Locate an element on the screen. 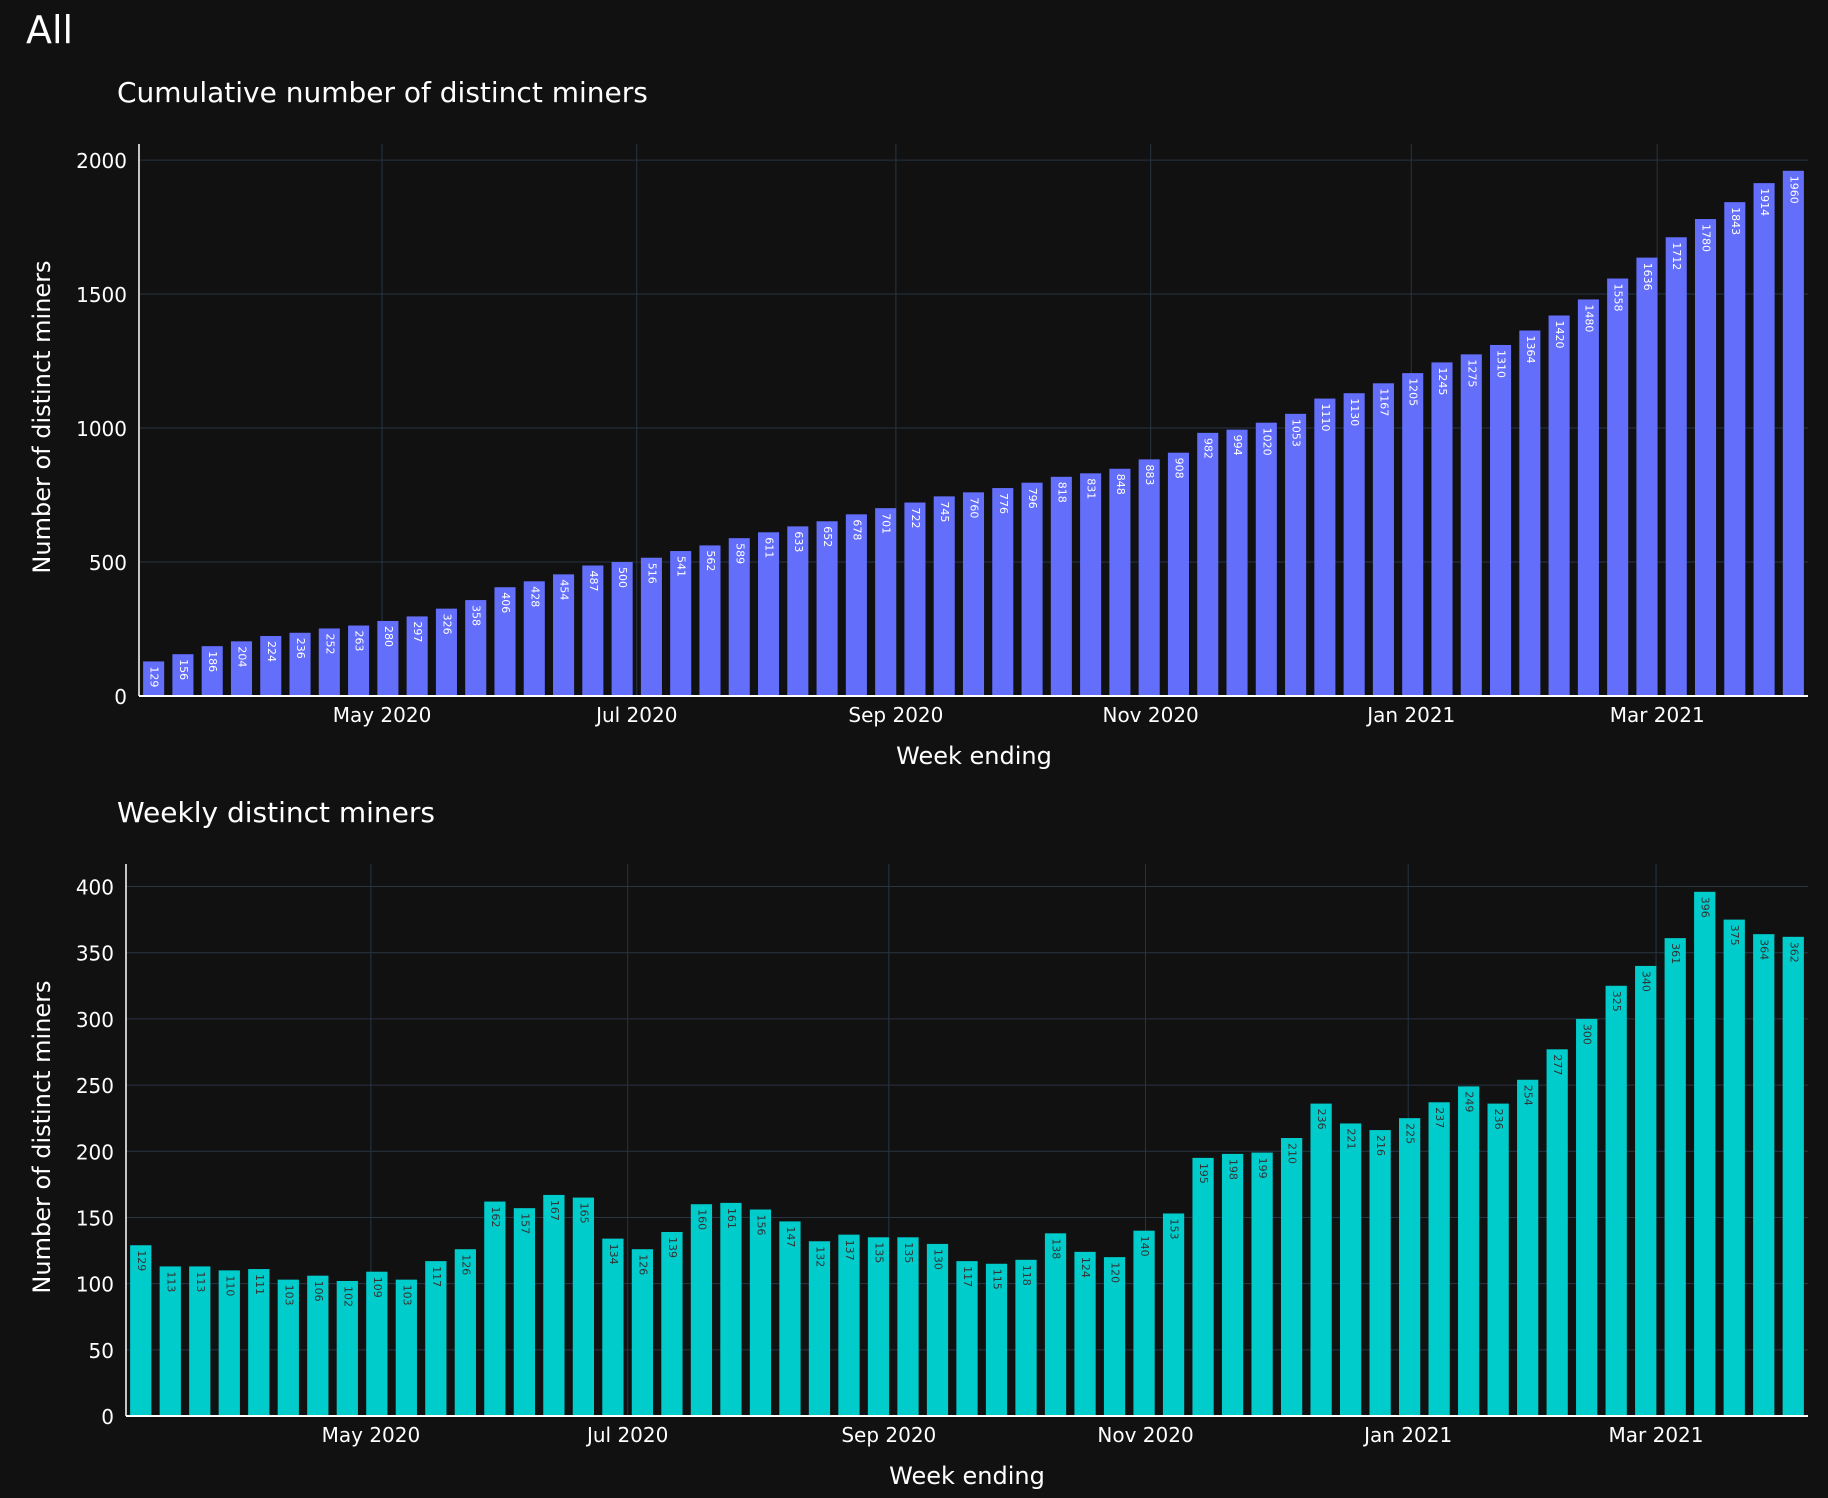 The height and width of the screenshot is (1498, 1828). bar-value-label: 1130 is located at coordinates (1354, 412).